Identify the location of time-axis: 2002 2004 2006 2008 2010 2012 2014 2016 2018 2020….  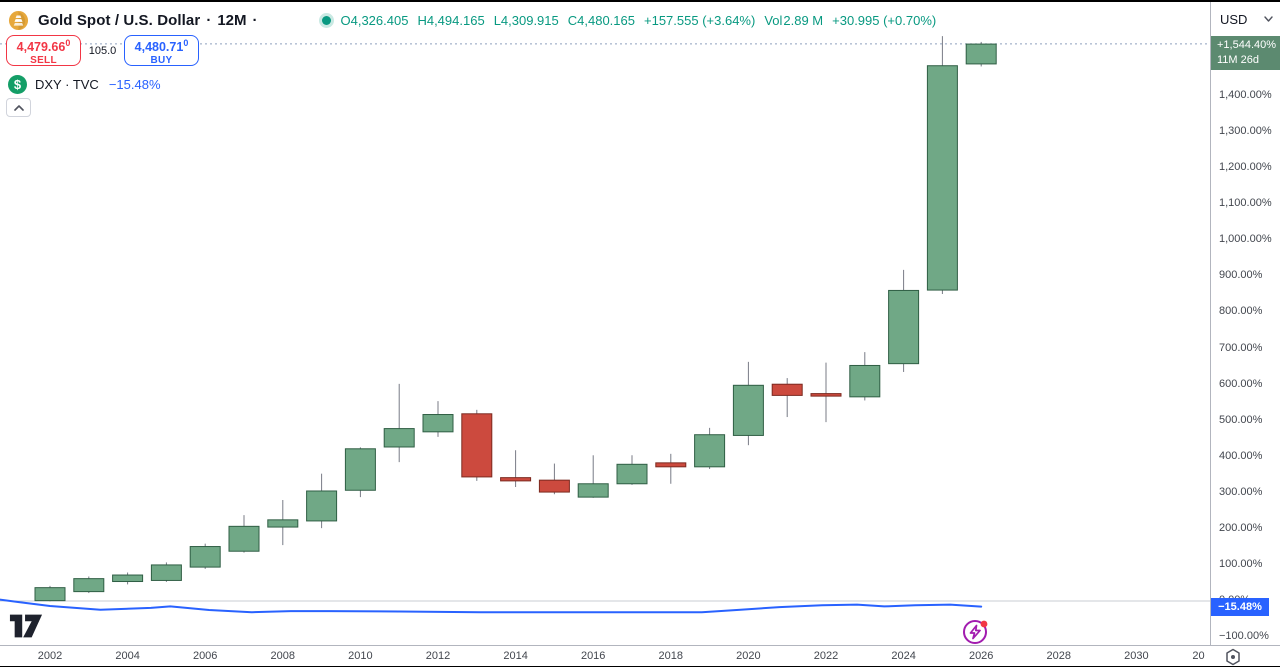
(640, 655).